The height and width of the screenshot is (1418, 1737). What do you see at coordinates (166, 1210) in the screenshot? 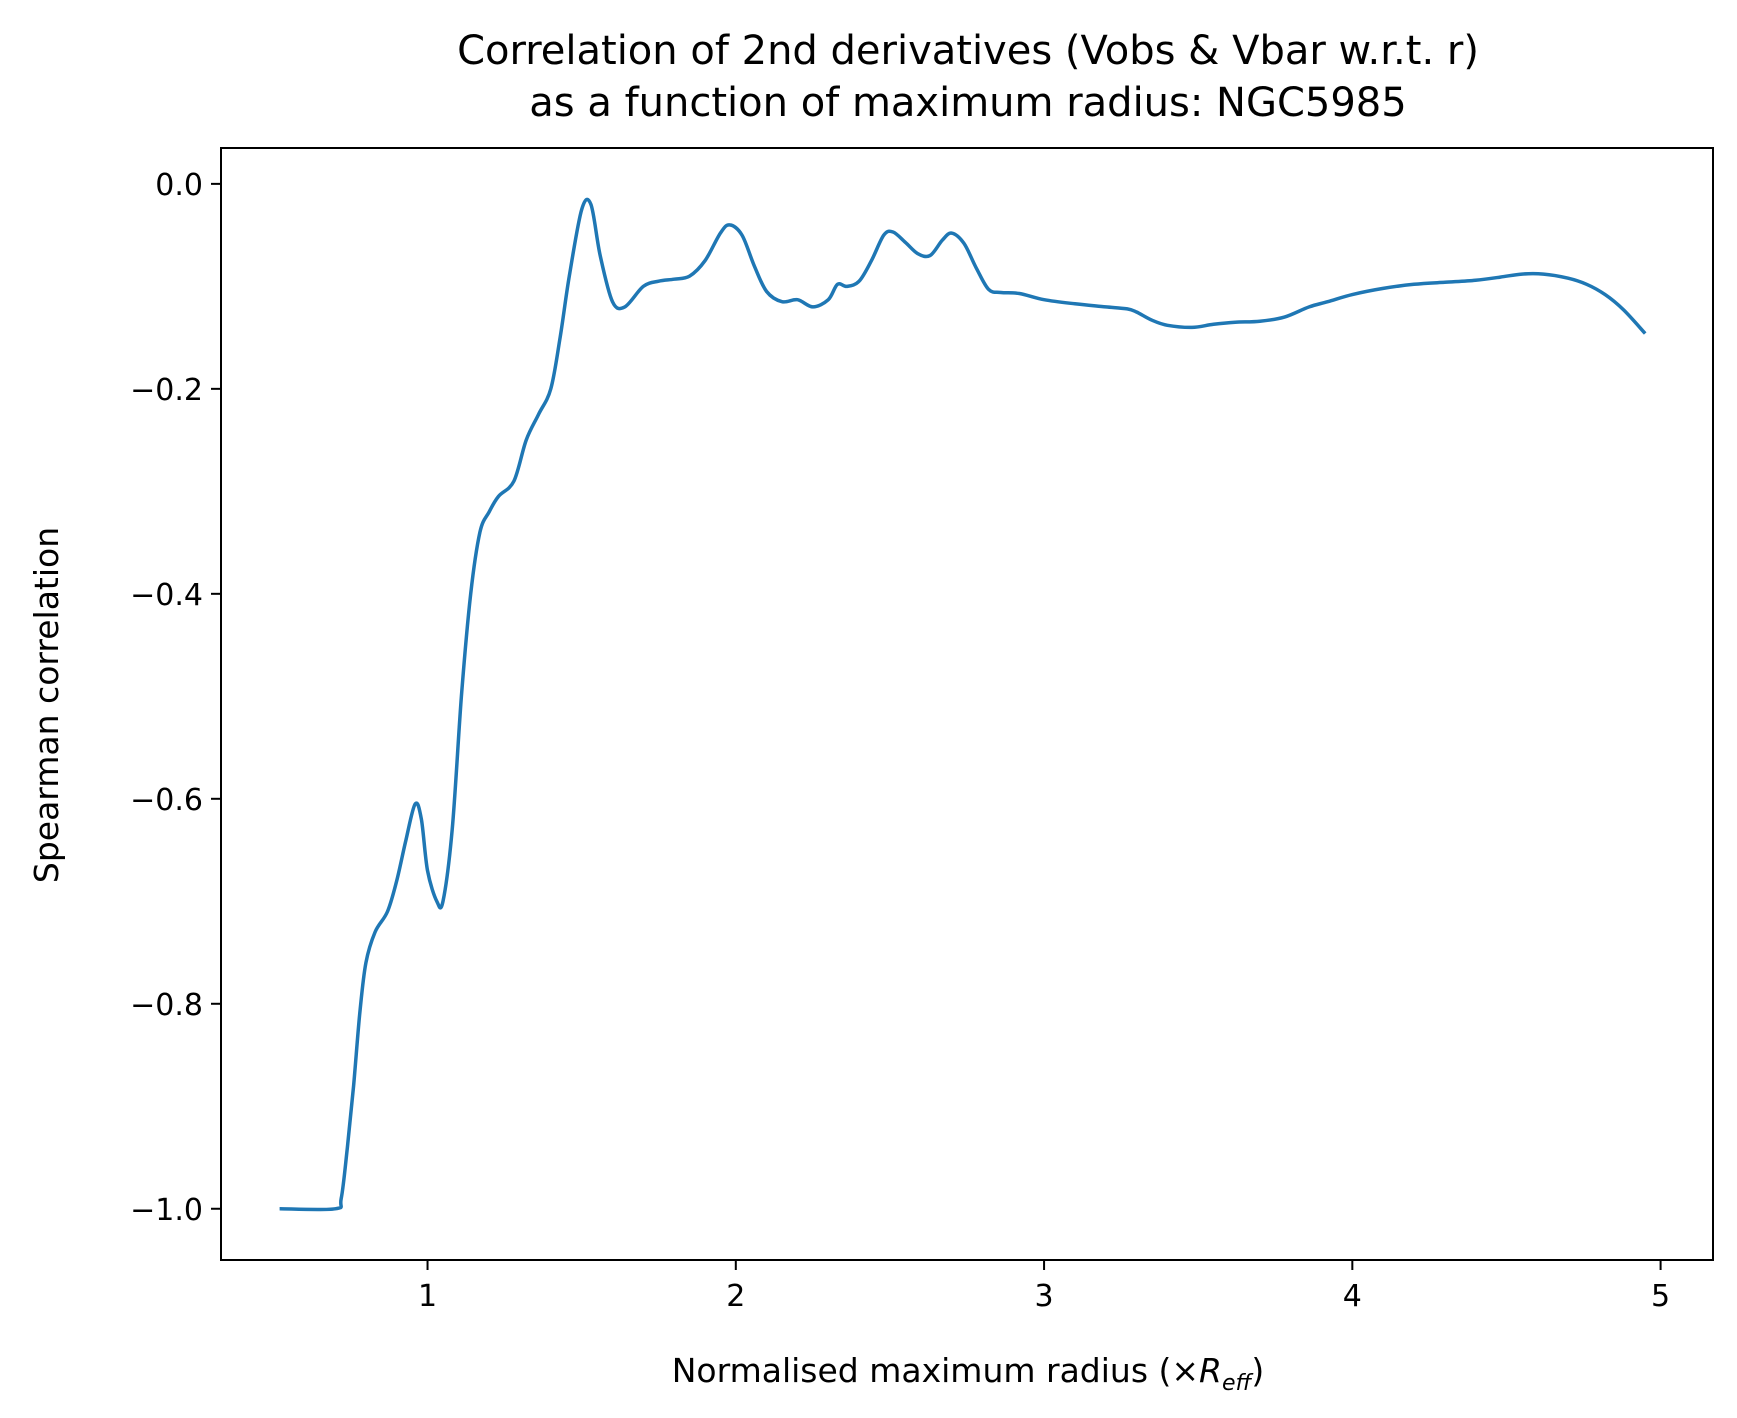
I see `y-tick-label: −1.0` at bounding box center [166, 1210].